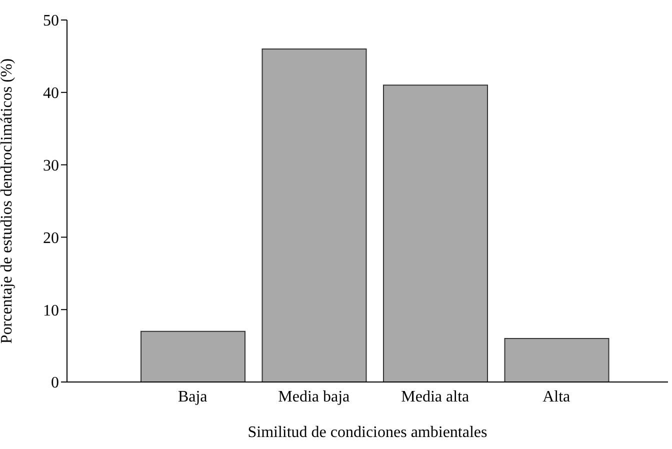 This screenshot has height=449, width=672. I want to click on x-tick-label: Media baja, so click(314, 397).